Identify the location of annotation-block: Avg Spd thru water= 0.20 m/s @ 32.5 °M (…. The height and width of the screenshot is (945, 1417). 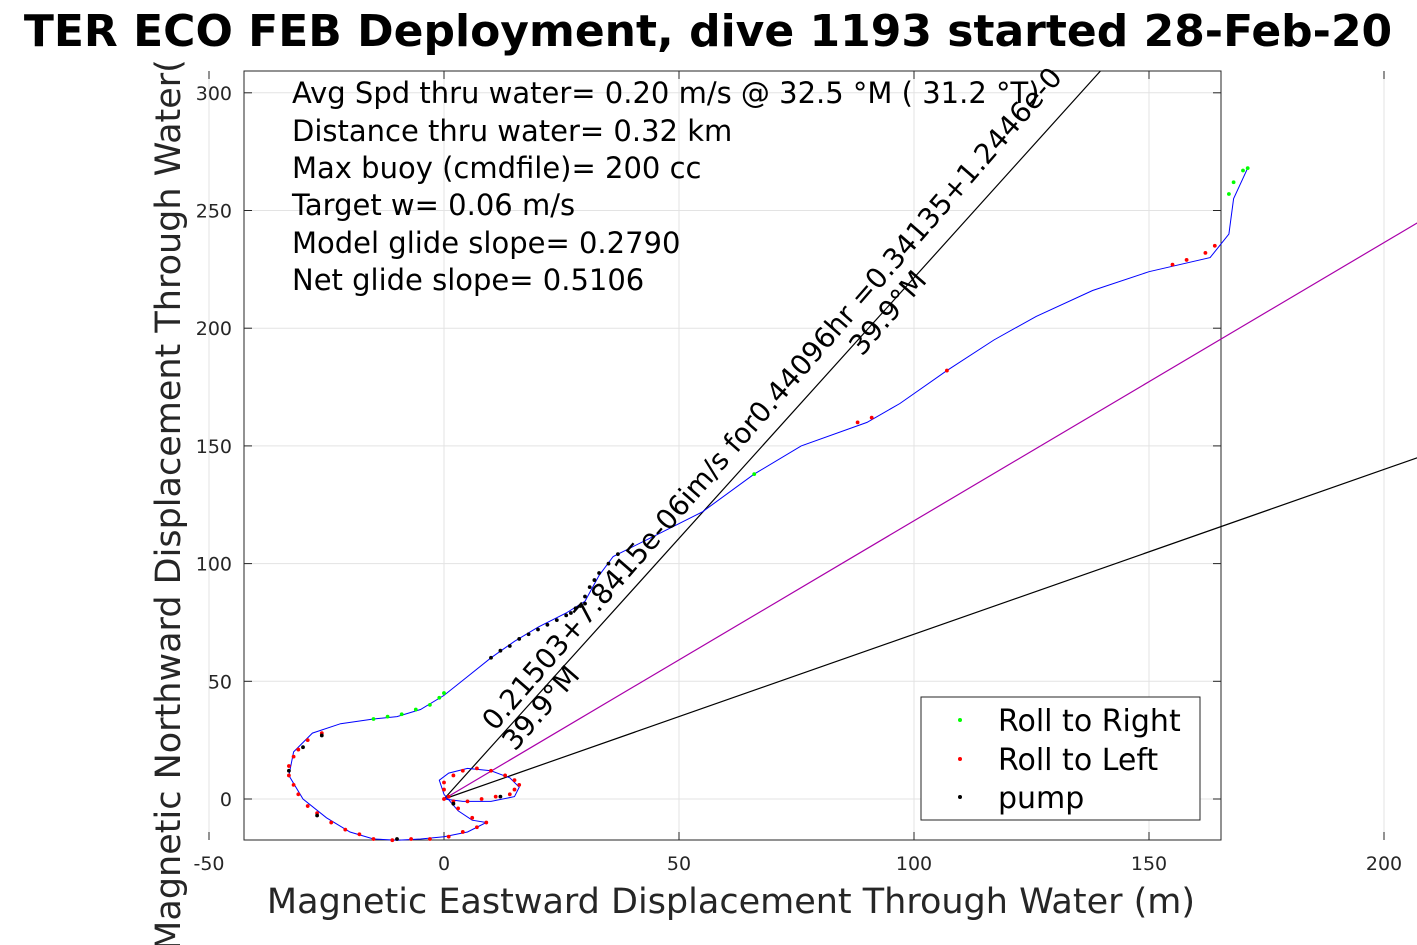
(665, 186).